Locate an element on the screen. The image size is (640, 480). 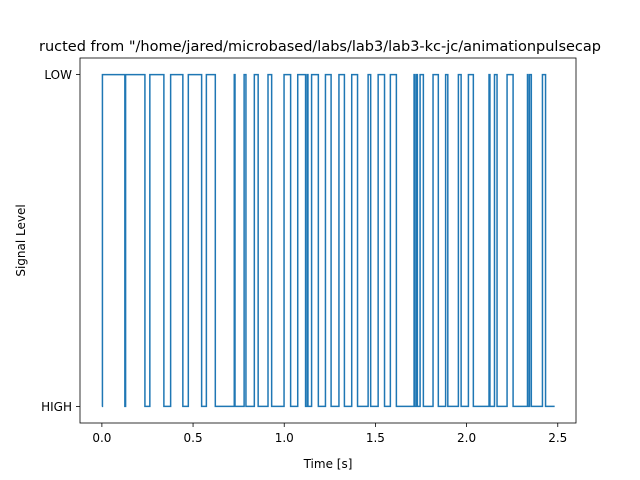
x-tick-label: 0.0 is located at coordinates (101, 438).